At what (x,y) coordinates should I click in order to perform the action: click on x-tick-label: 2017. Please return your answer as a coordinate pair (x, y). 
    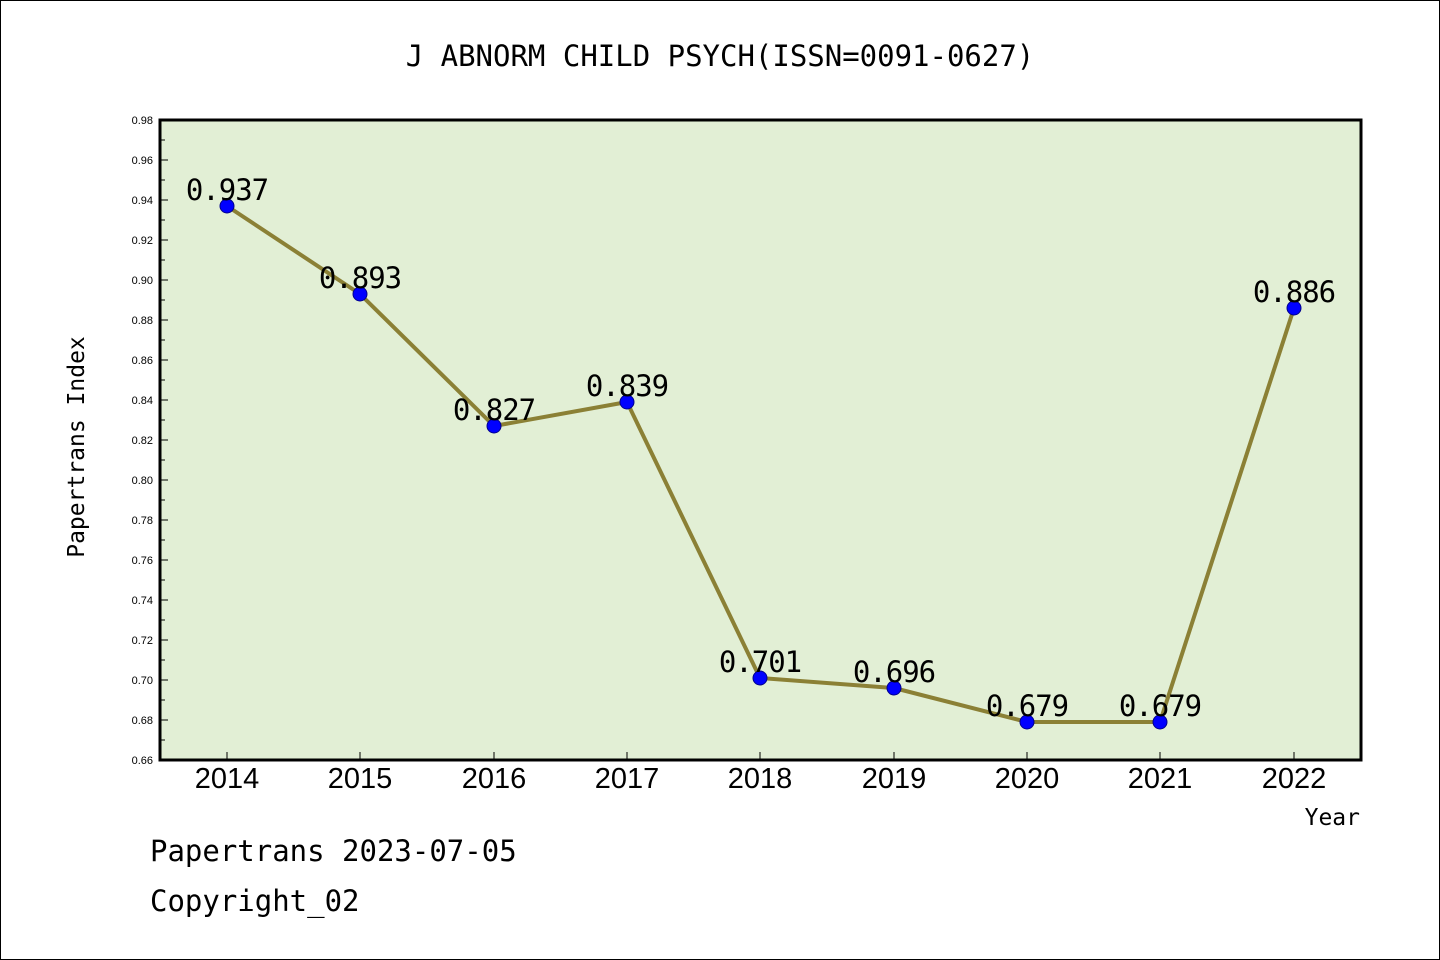
    Looking at the image, I should click on (627, 779).